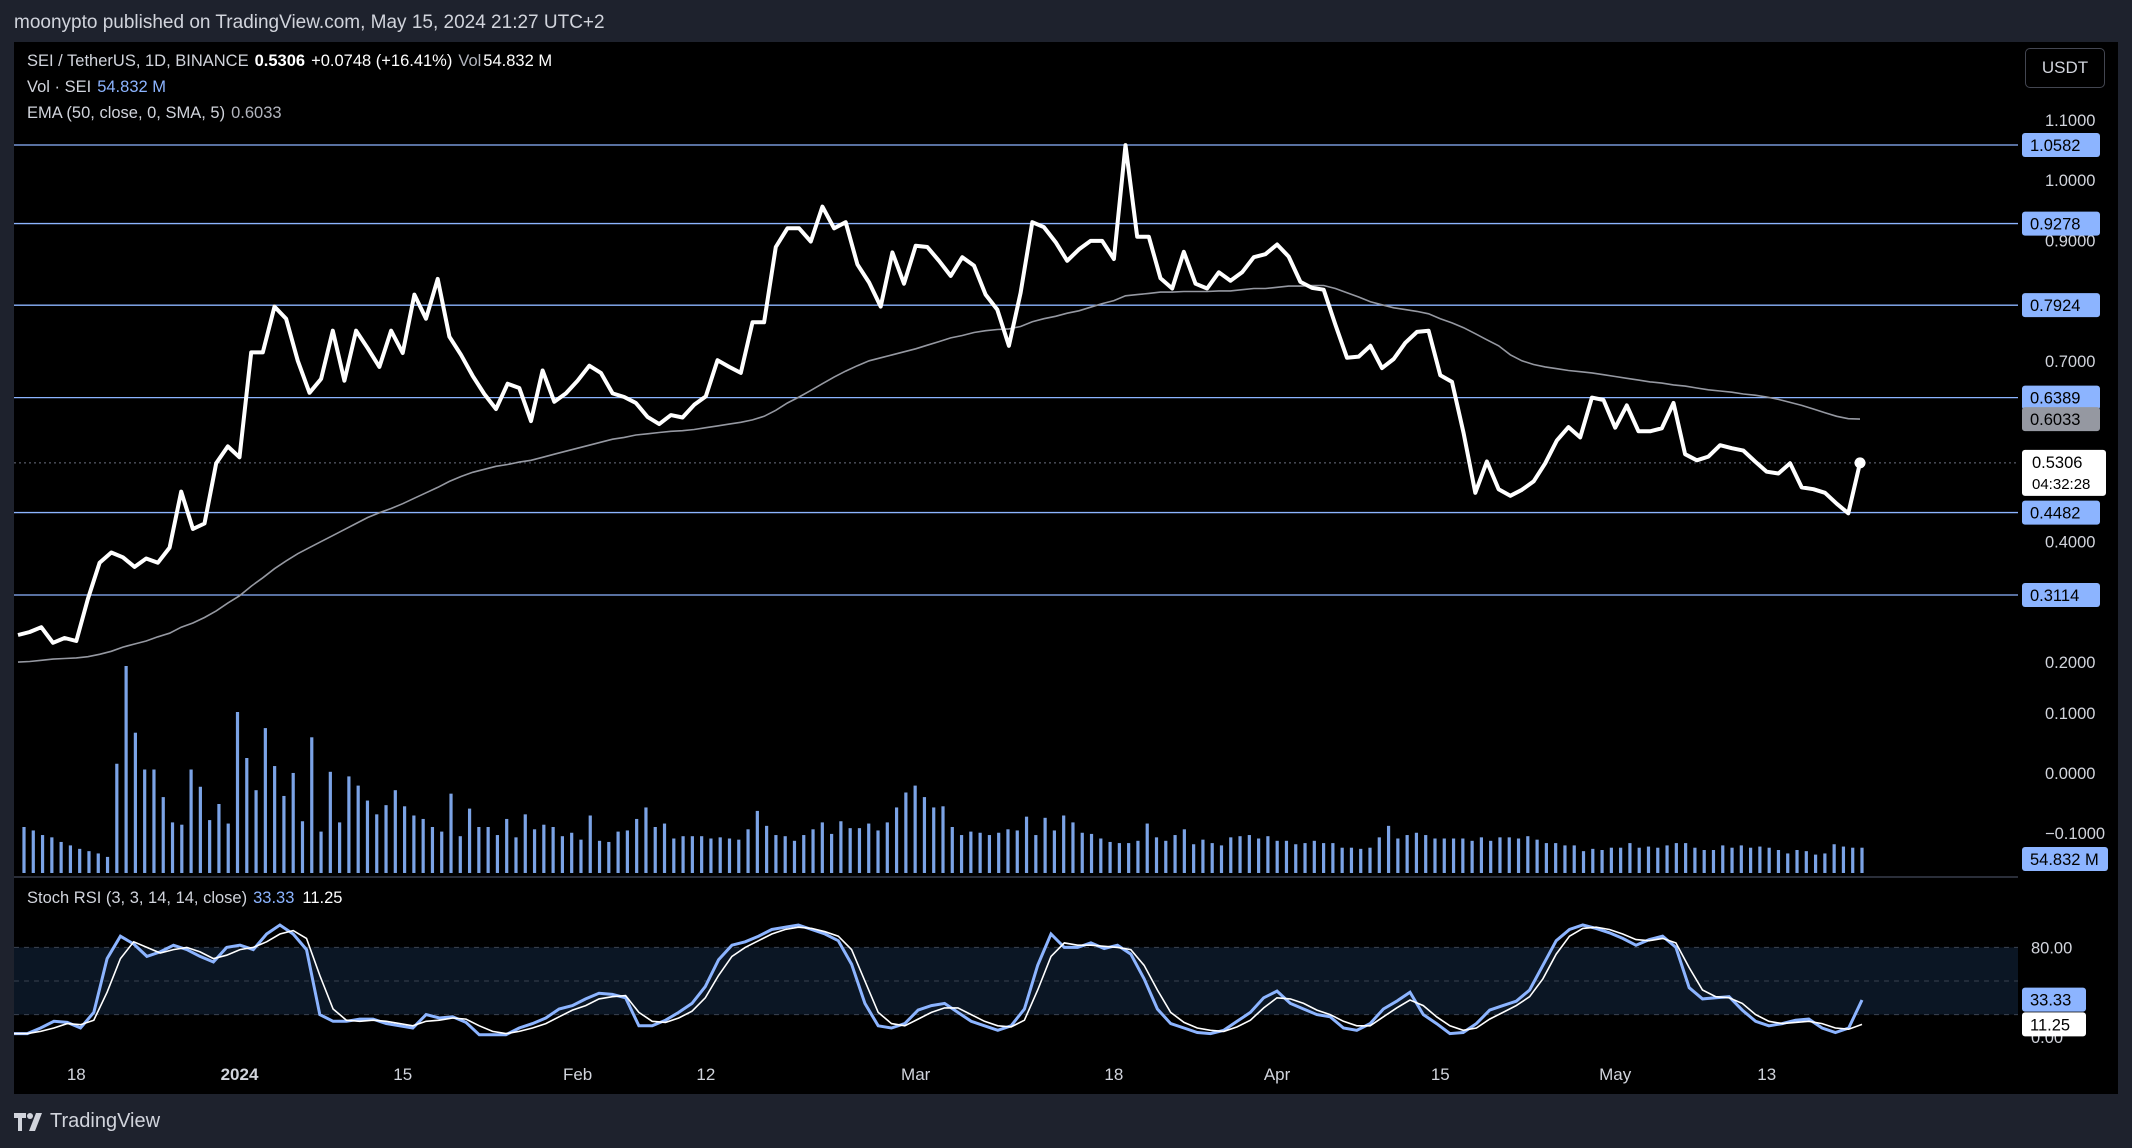 Image resolution: width=2132 pixels, height=1148 pixels. Describe the element at coordinates (1440, 1074) in the screenshot. I see `time-axis-tick: 15` at that location.